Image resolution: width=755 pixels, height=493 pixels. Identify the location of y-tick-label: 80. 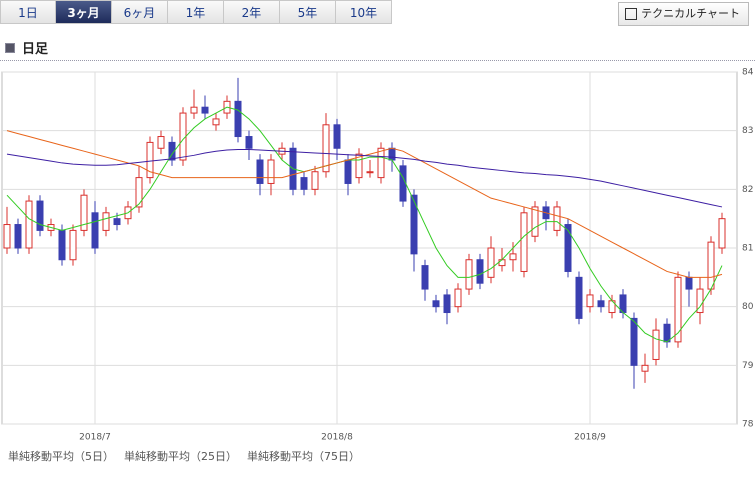
(748, 307).